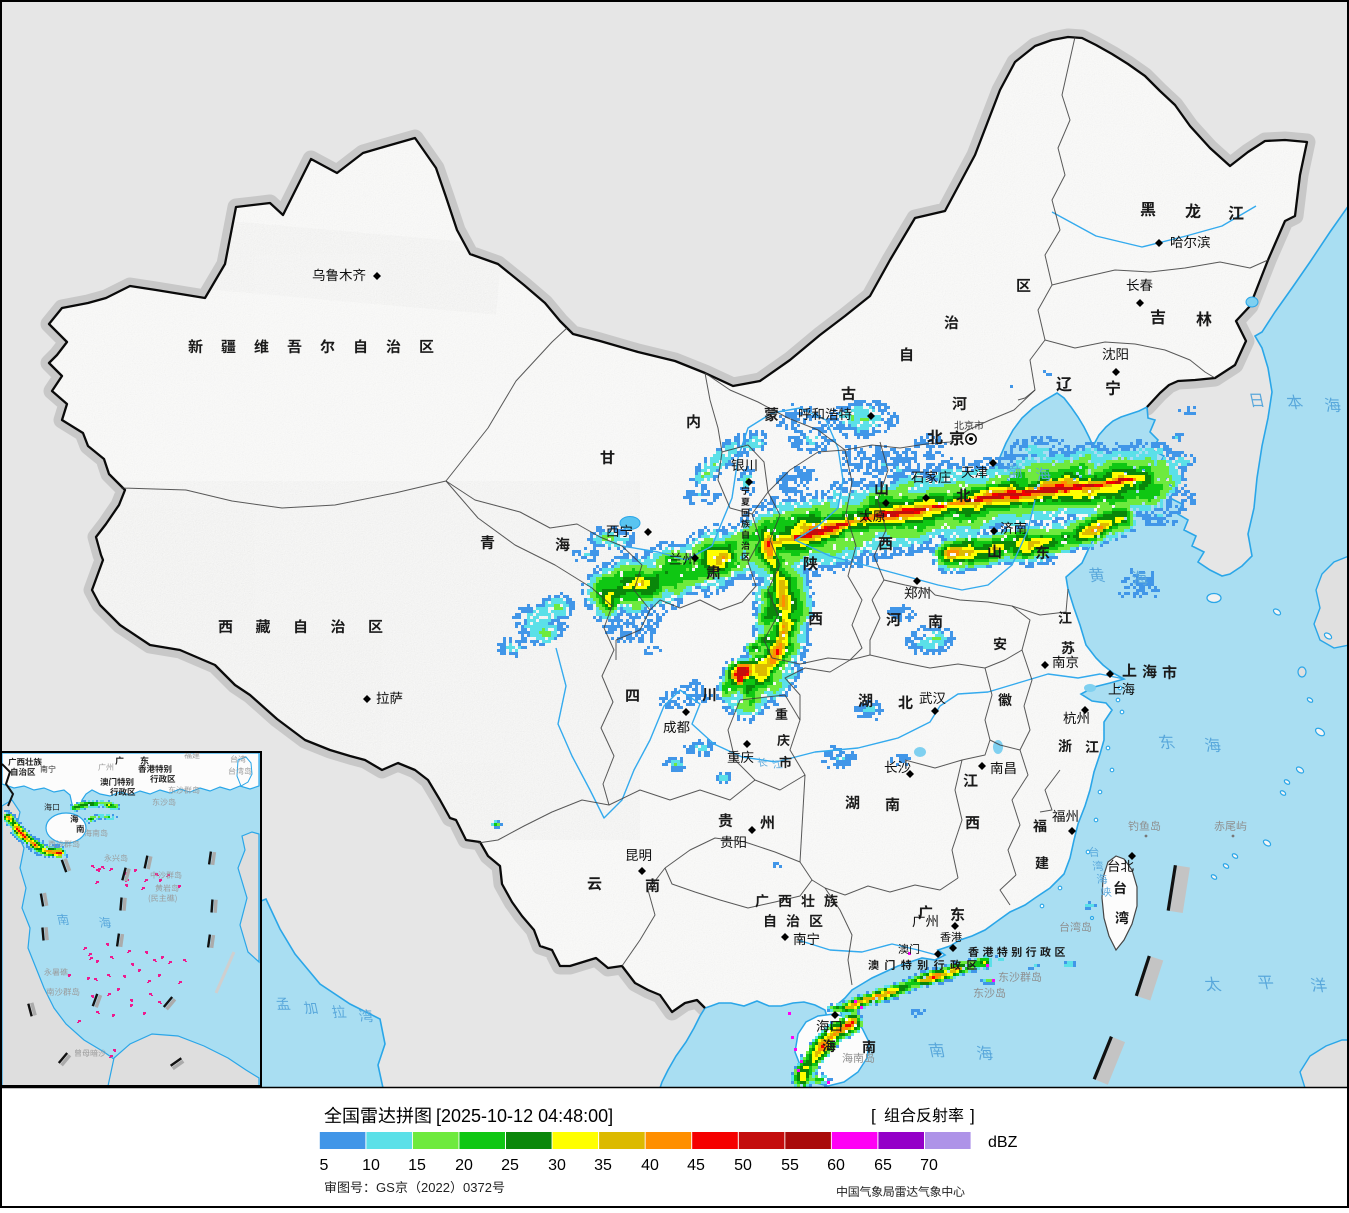  Describe the element at coordinates (371, 1165) in the screenshot. I see `svg-text: 10` at that location.